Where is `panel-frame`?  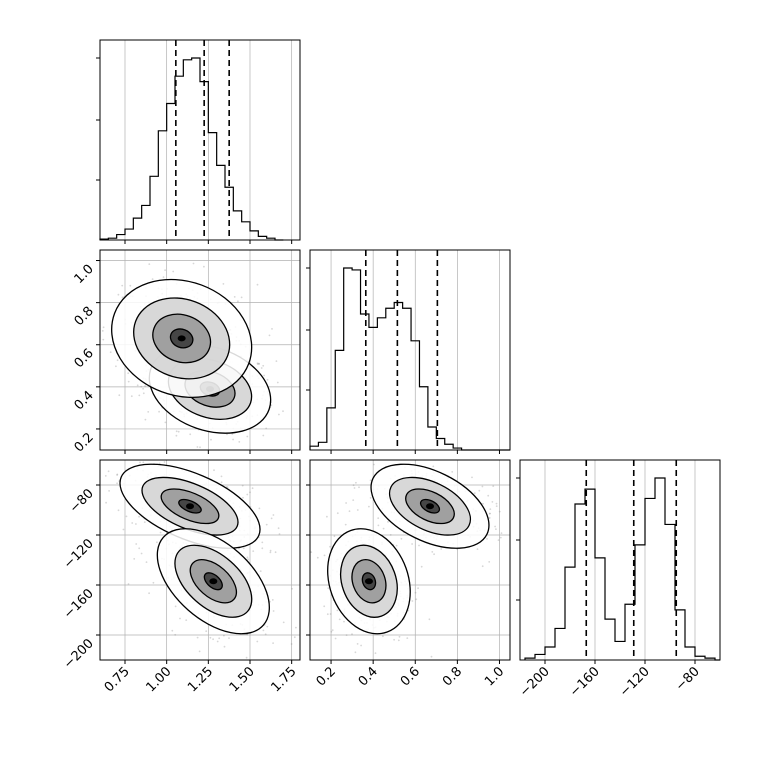
panel-frame is located at coordinates (200, 140).